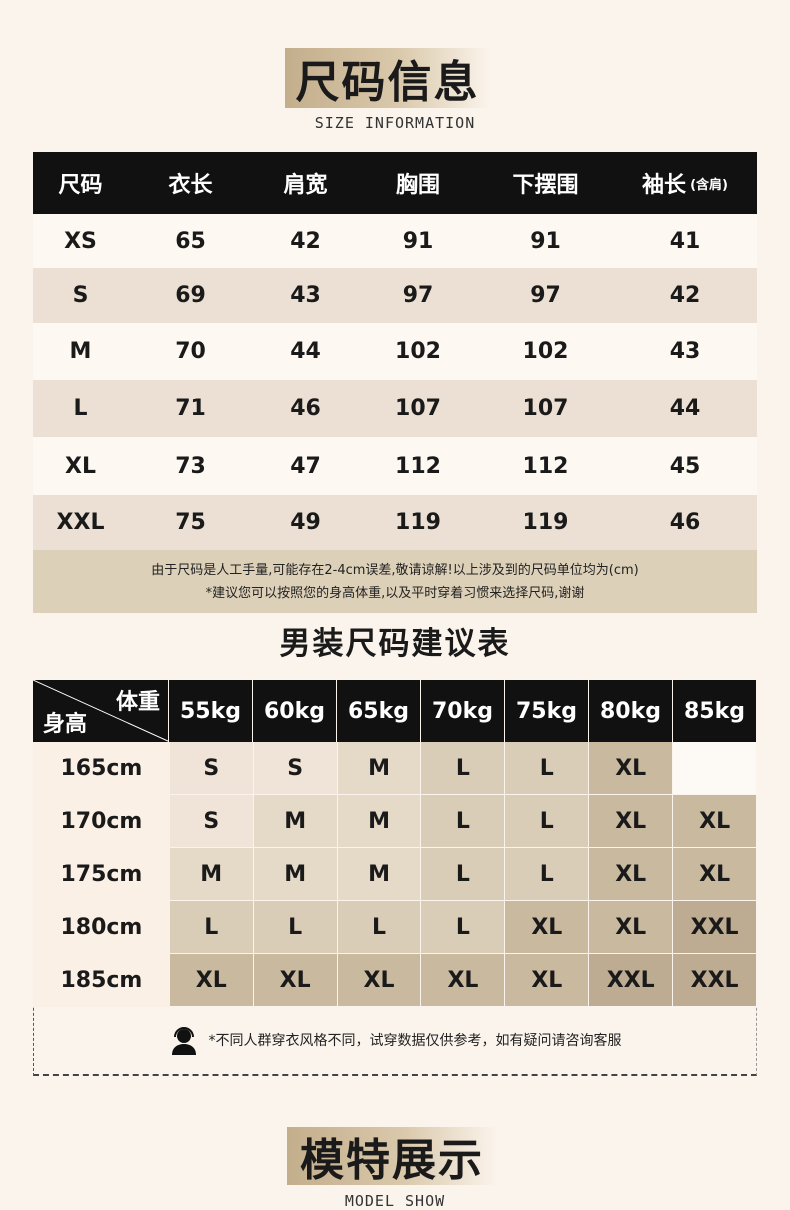 The image size is (790, 1210). I want to click on header-cell: 袖长 (含肩), so click(685, 183).